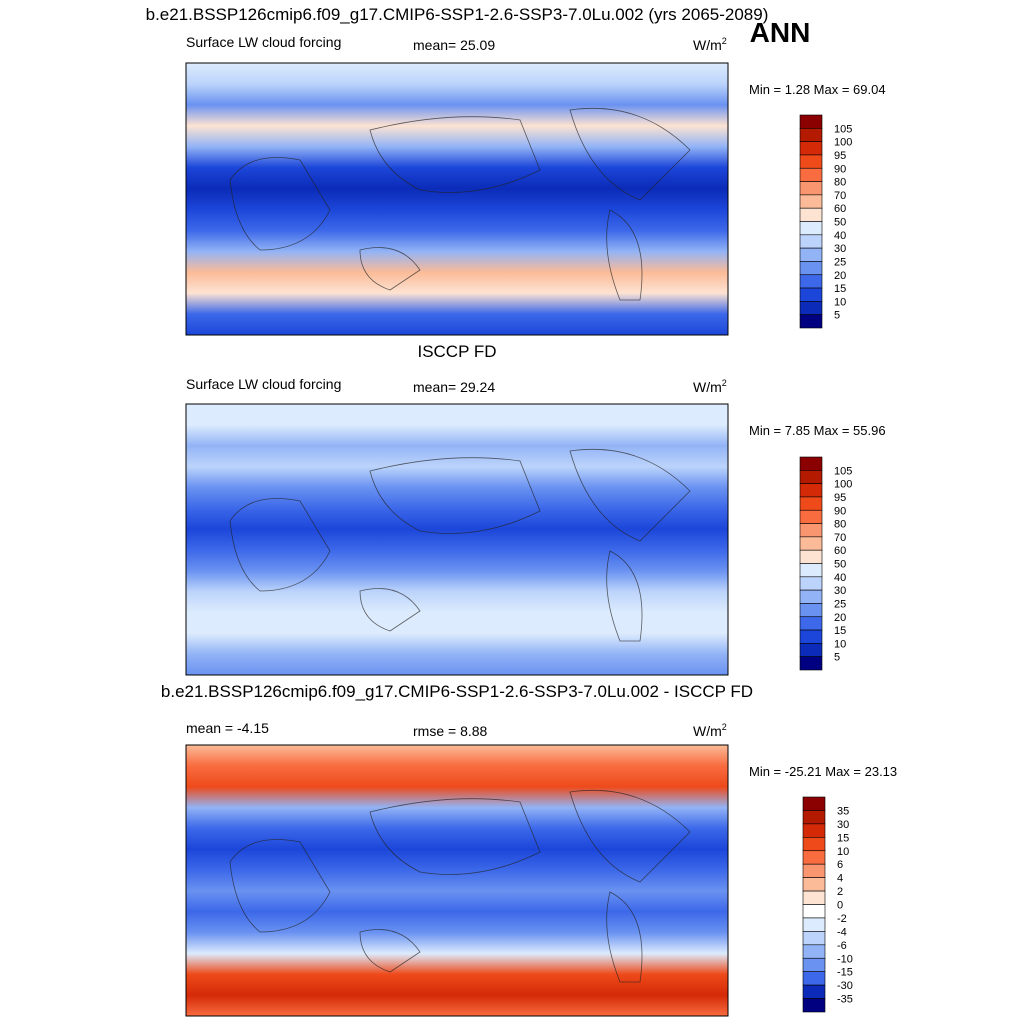  I want to click on panel-left-label: mean = -4.15, so click(227, 728).